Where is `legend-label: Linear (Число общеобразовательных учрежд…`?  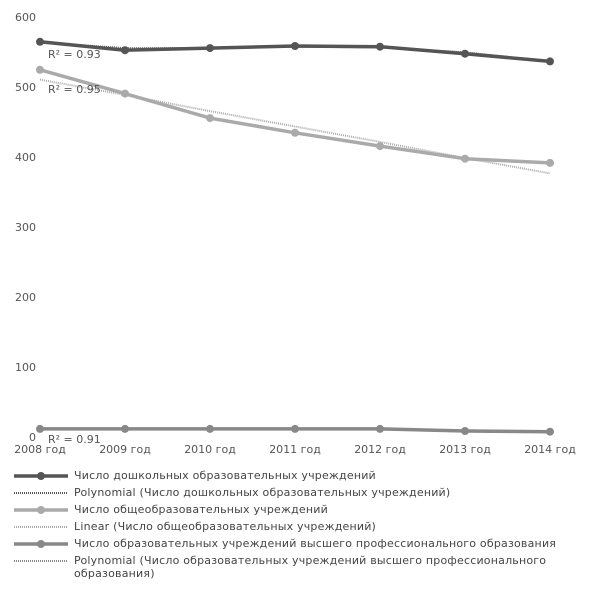 legend-label: Linear (Число общеобразовательных учрежд… is located at coordinates (225, 526).